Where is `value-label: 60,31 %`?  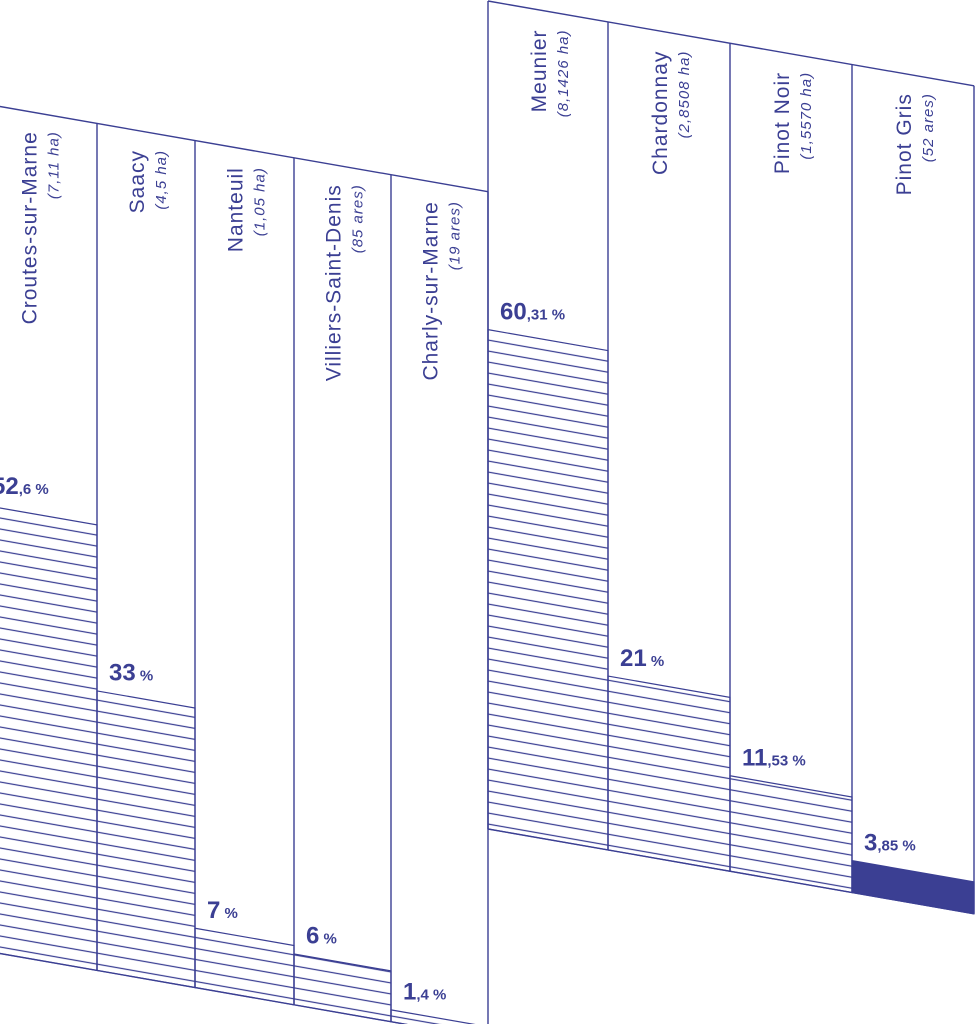
value-label: 60,31 % is located at coordinates (532, 311).